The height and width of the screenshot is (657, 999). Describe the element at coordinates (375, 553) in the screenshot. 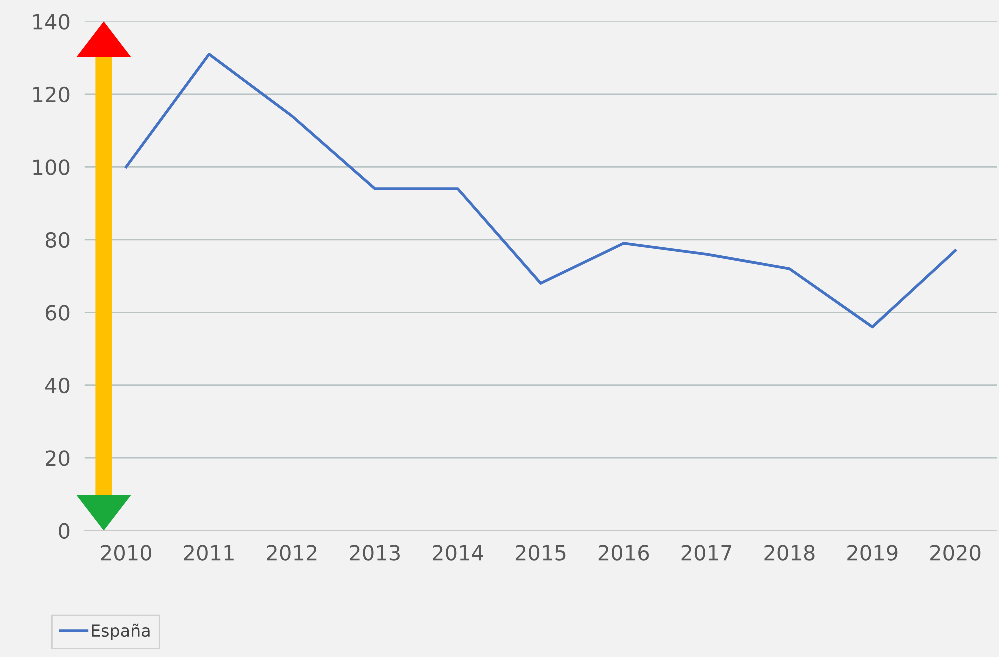

I see `x-tick-label: 2013` at that location.